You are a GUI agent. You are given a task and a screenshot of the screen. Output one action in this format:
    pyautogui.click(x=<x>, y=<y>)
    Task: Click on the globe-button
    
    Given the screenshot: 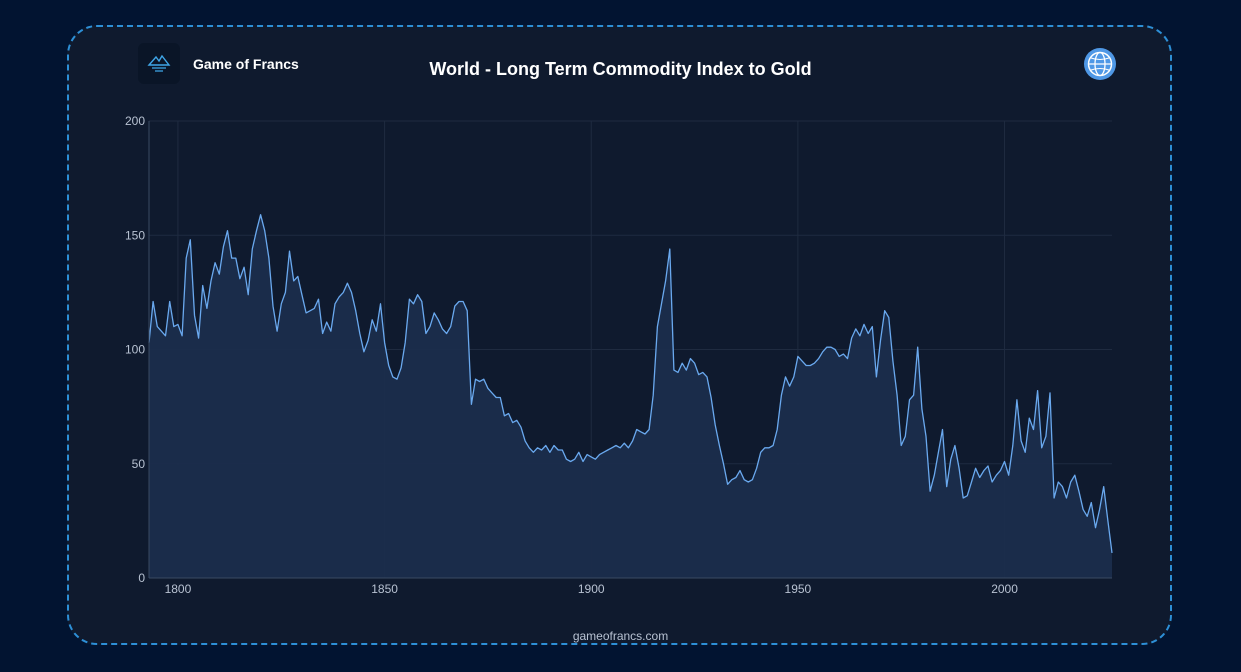 What is the action you would take?
    pyautogui.click(x=1100, y=64)
    